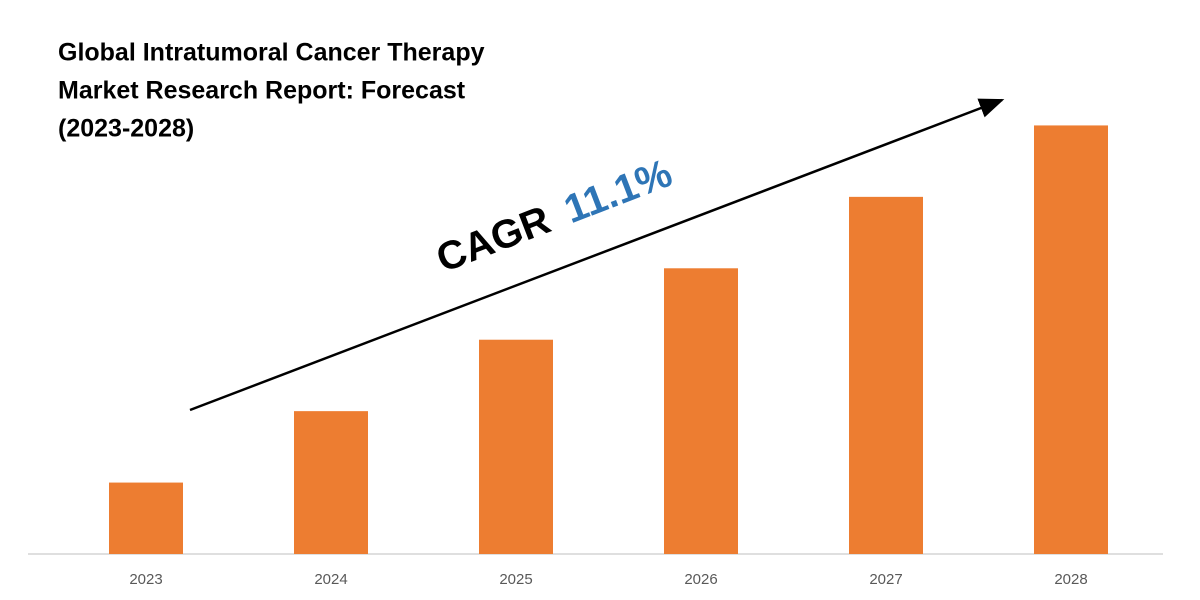 The width and height of the screenshot is (1200, 600). I want to click on cagr-value: 11.1%, so click(618, 191).